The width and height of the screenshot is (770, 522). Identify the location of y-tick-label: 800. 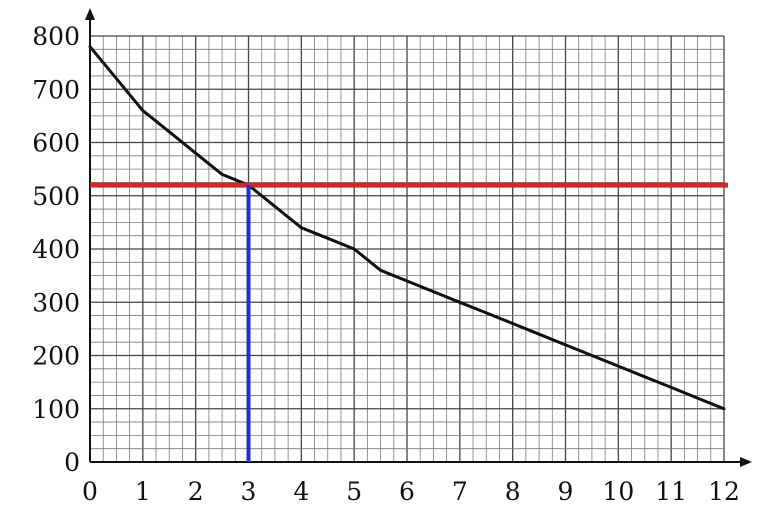
(56, 36).